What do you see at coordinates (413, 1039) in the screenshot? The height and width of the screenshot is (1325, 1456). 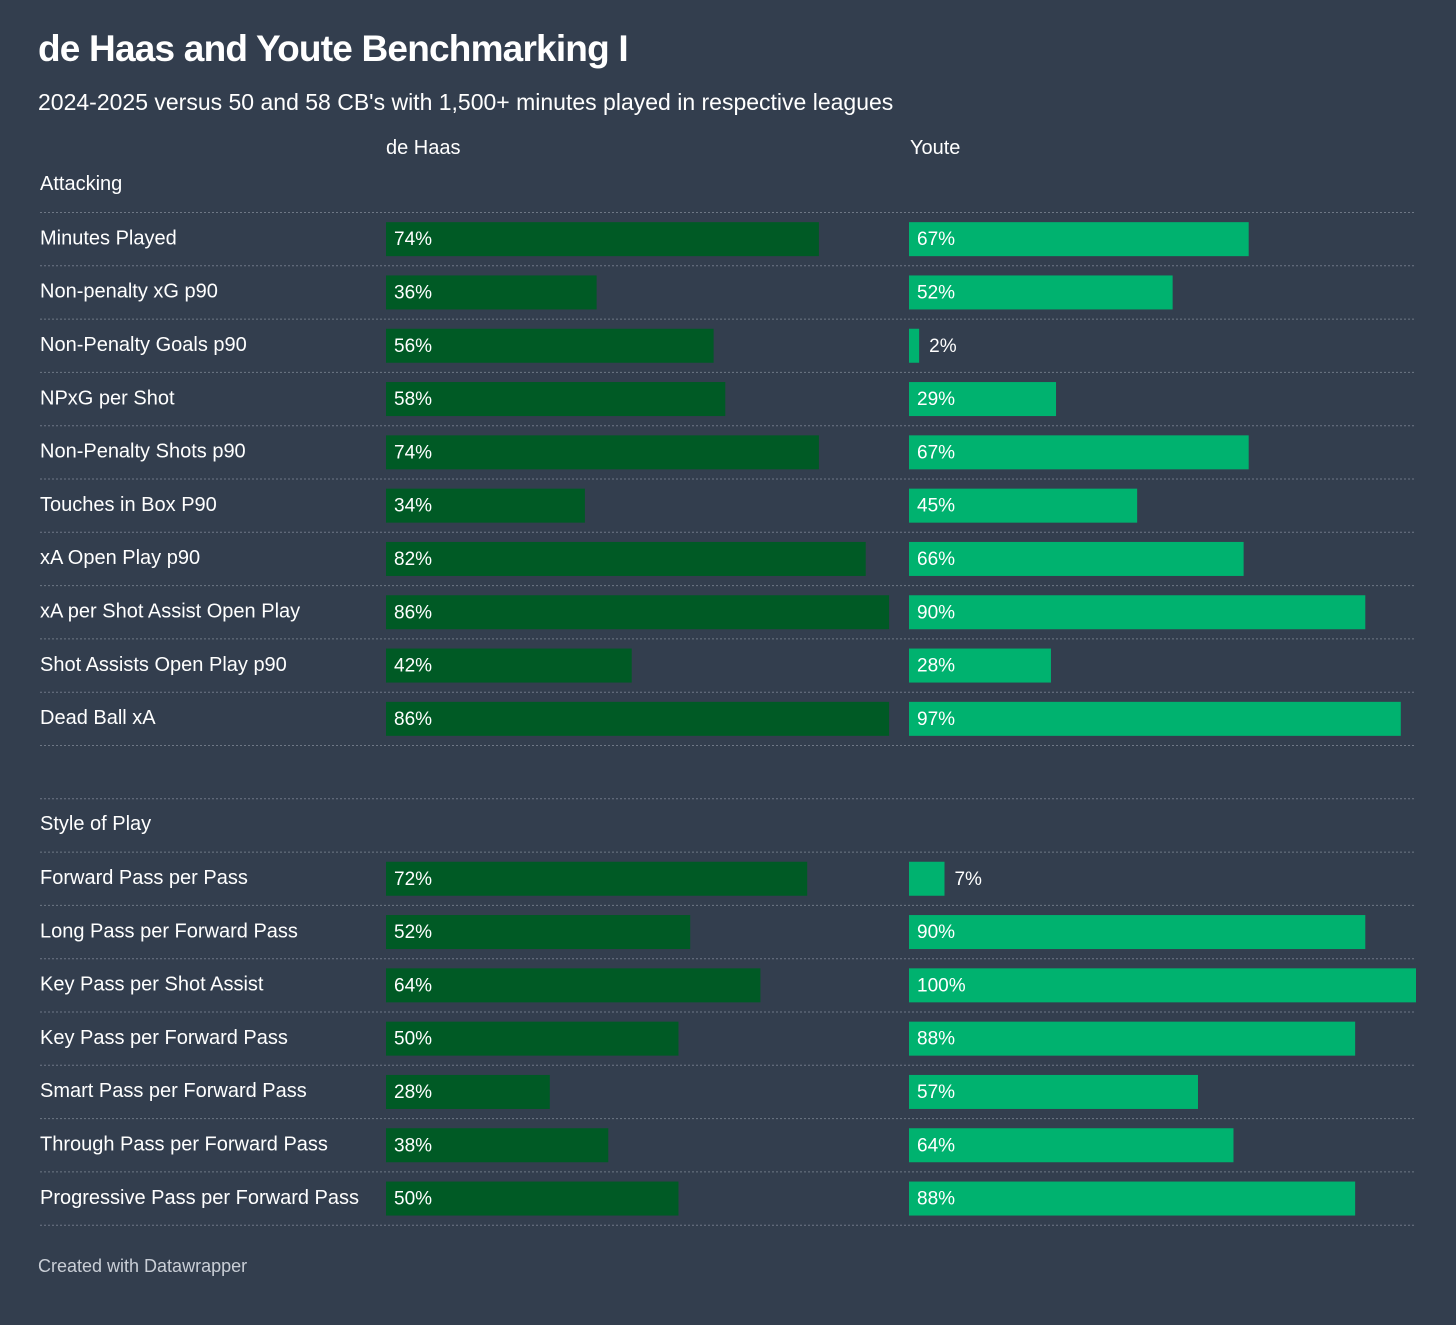 I see `de-haas-key-pass-per-forward-pass-value-label: 50%` at bounding box center [413, 1039].